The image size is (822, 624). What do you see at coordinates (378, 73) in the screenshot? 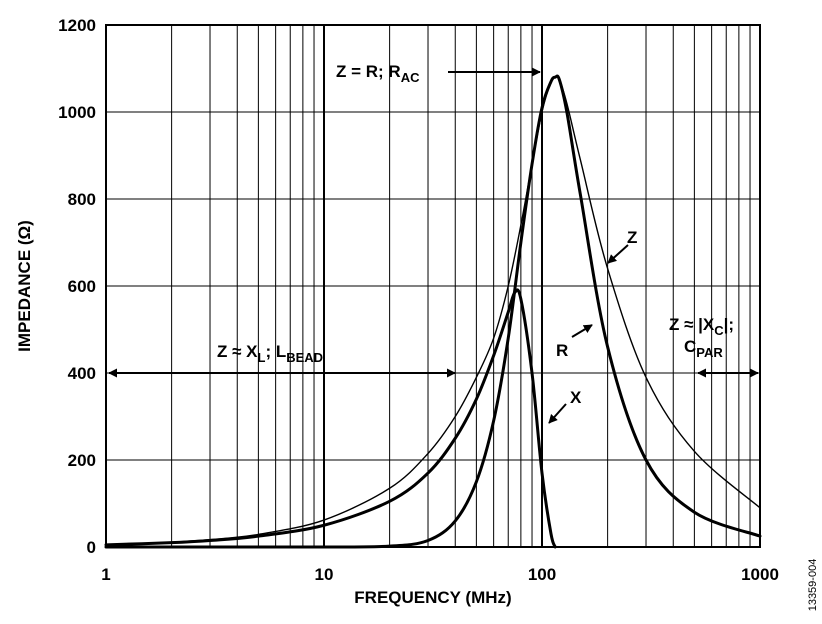
I see `peak-annotation: Z = R; RAC` at bounding box center [378, 73].